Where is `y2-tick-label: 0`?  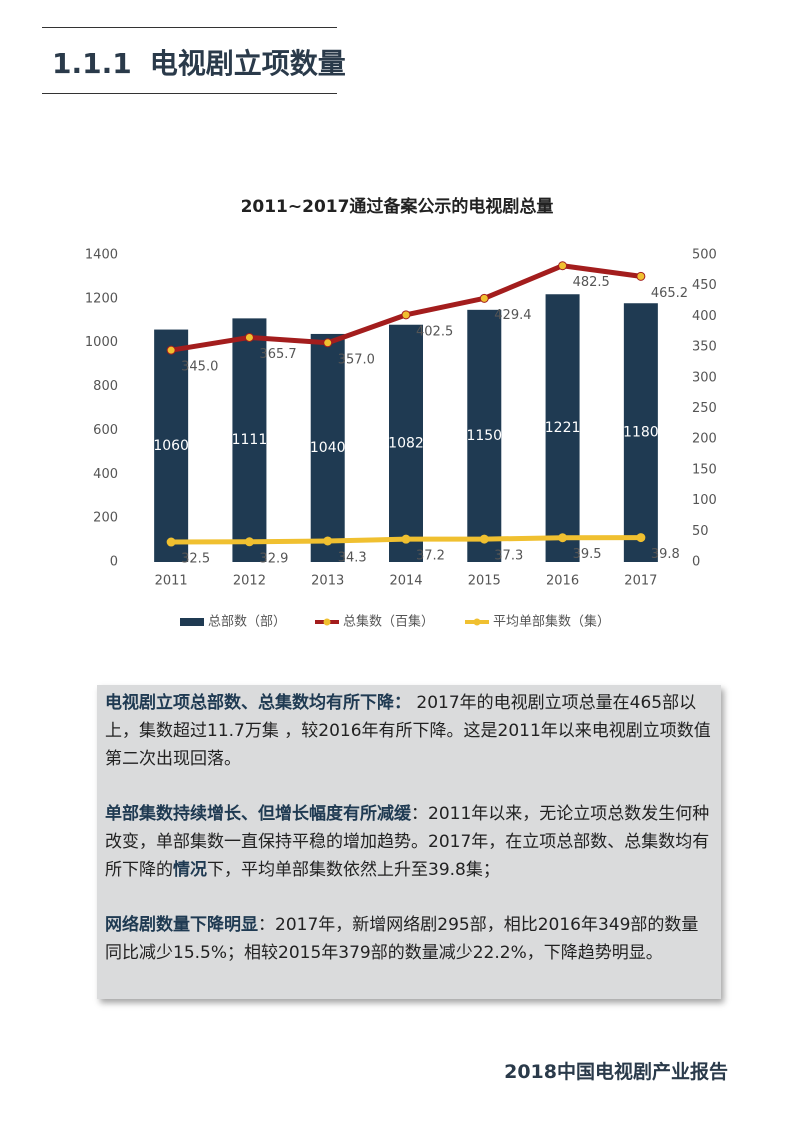 y2-tick-label: 0 is located at coordinates (696, 562).